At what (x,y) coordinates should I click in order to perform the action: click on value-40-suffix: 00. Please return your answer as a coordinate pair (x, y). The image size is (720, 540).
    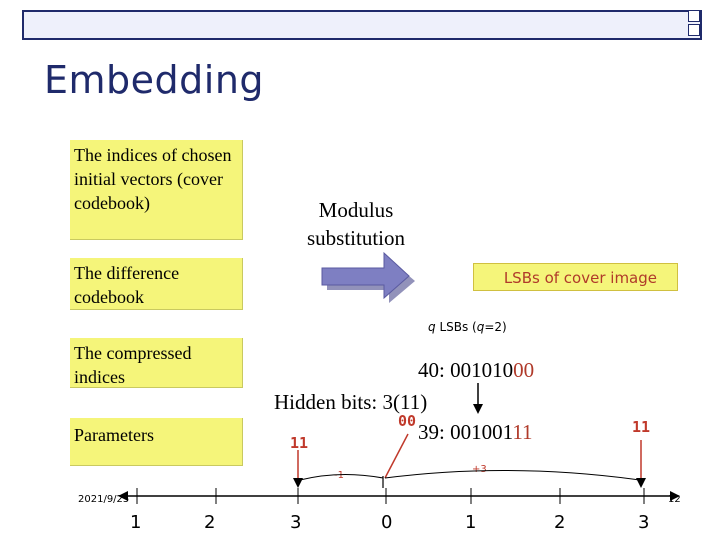
    Looking at the image, I should click on (524, 370).